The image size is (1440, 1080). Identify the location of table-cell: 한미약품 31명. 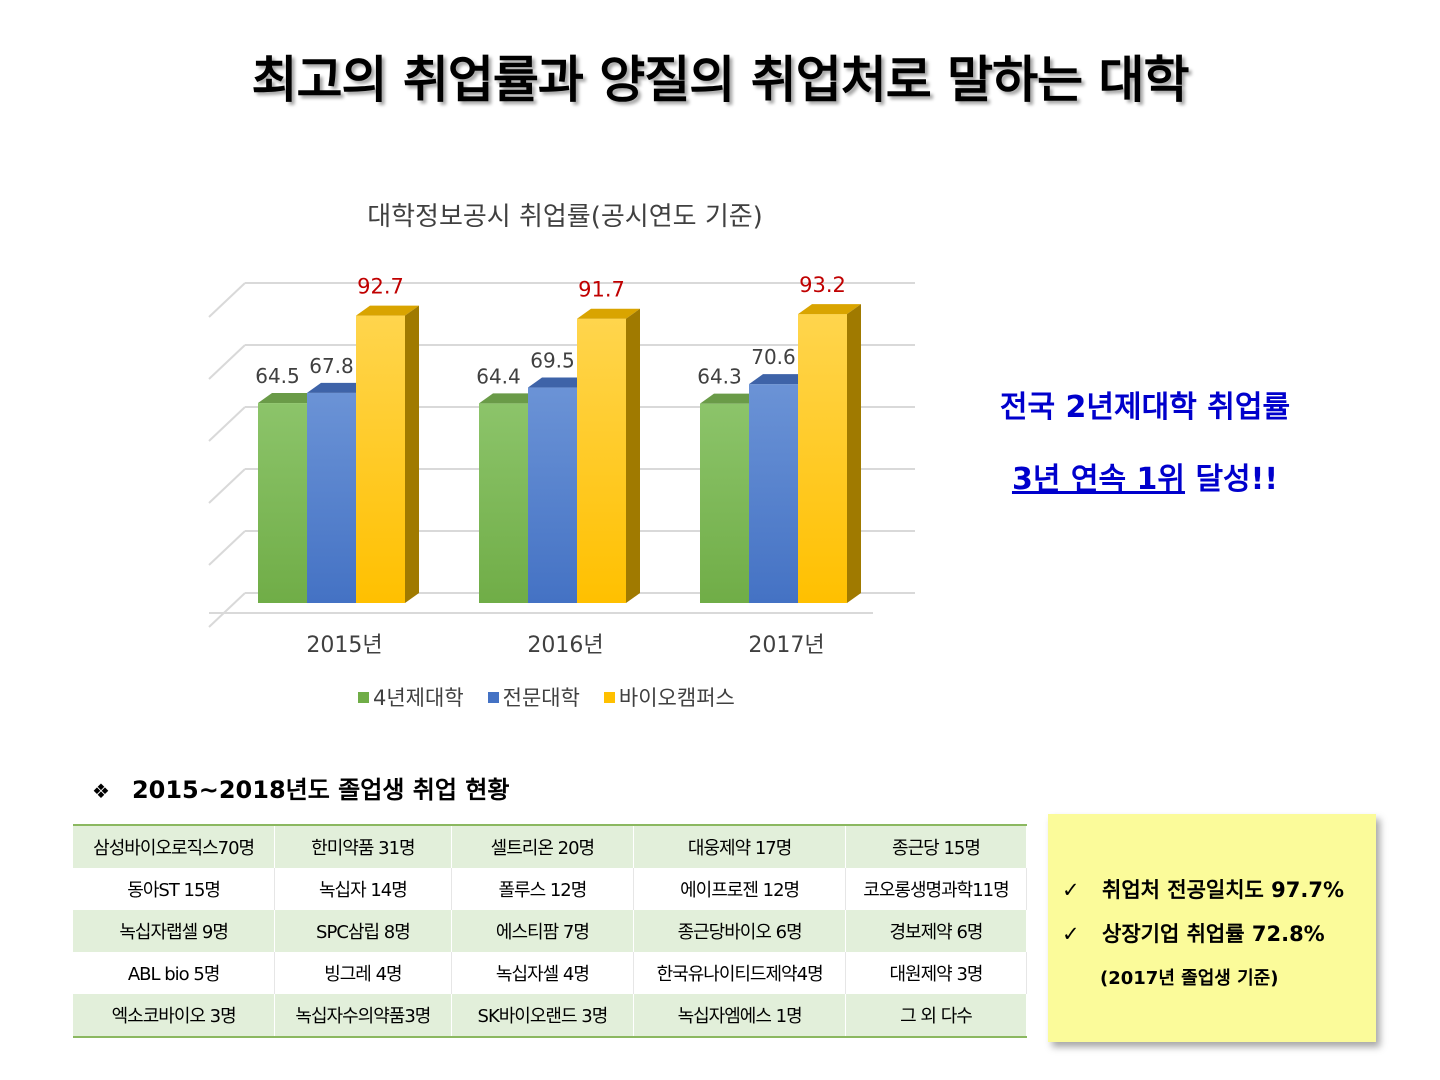
(363, 846).